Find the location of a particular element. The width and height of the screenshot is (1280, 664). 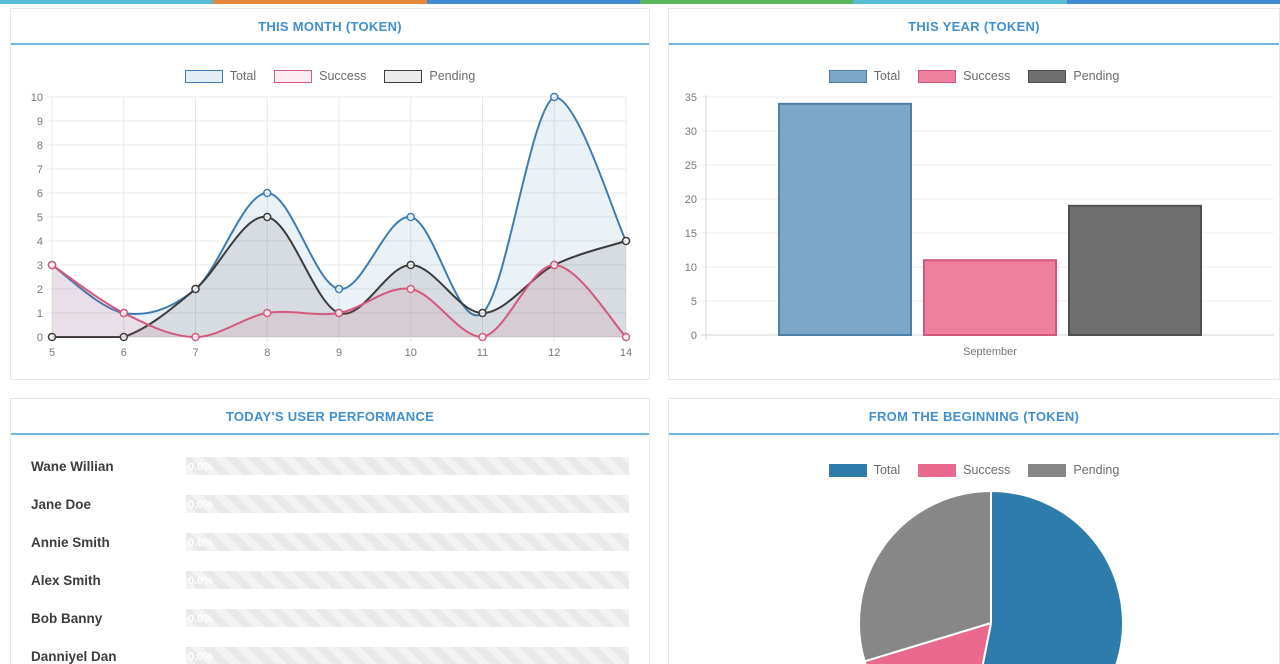

user-name: Bob Banny is located at coordinates (67, 618).